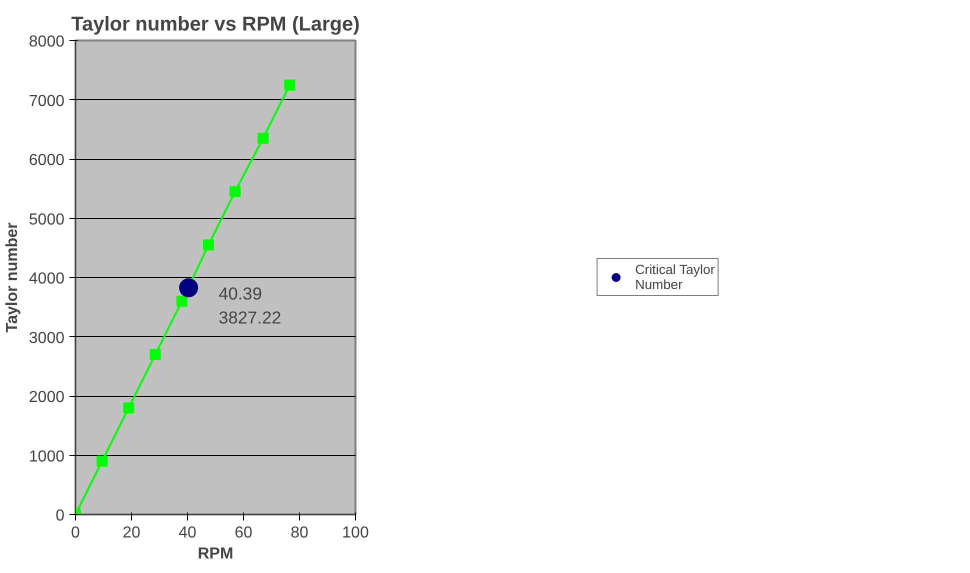  What do you see at coordinates (60, 516) in the screenshot?
I see `y-tick-label: 0` at bounding box center [60, 516].